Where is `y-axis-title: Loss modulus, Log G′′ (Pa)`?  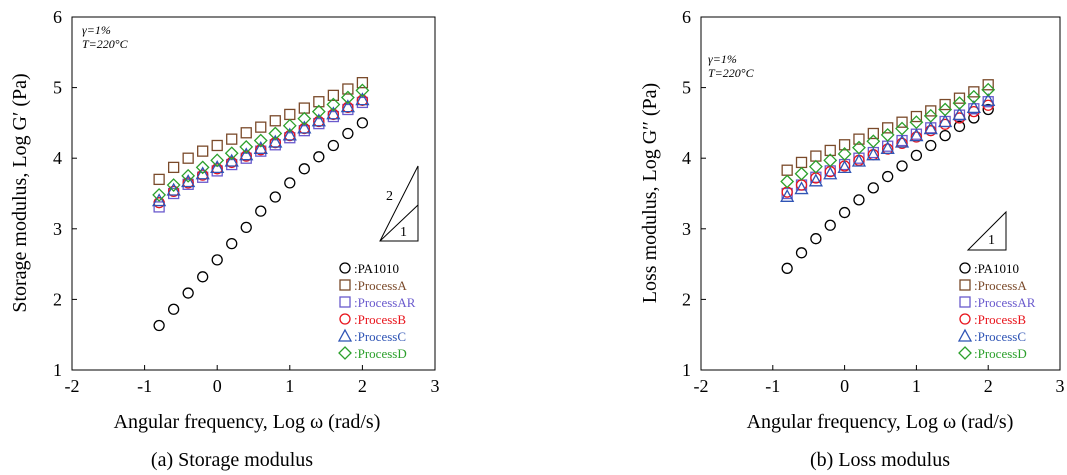
y-axis-title: Loss modulus, Log G′′ (Pa) is located at coordinates (650, 193).